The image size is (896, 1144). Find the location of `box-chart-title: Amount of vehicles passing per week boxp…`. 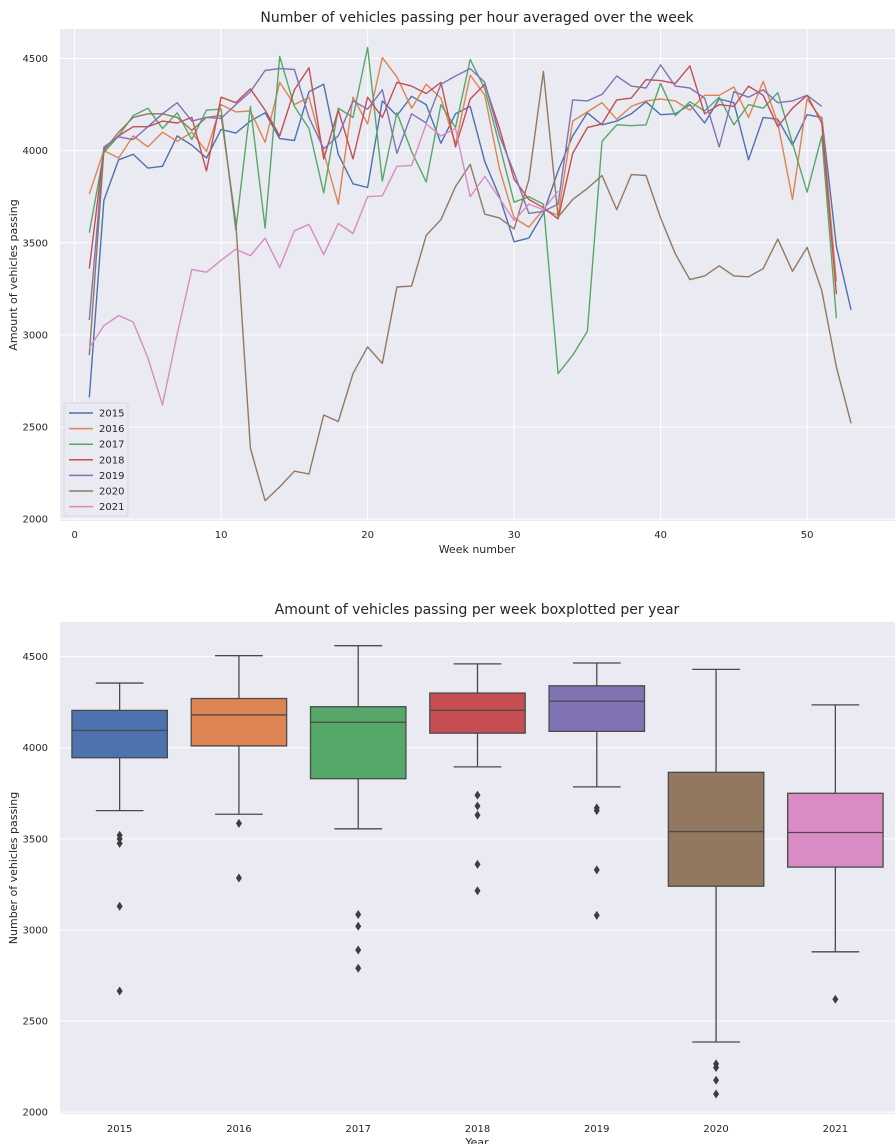

box-chart-title: Amount of vehicles passing per week boxp… is located at coordinates (477, 610).